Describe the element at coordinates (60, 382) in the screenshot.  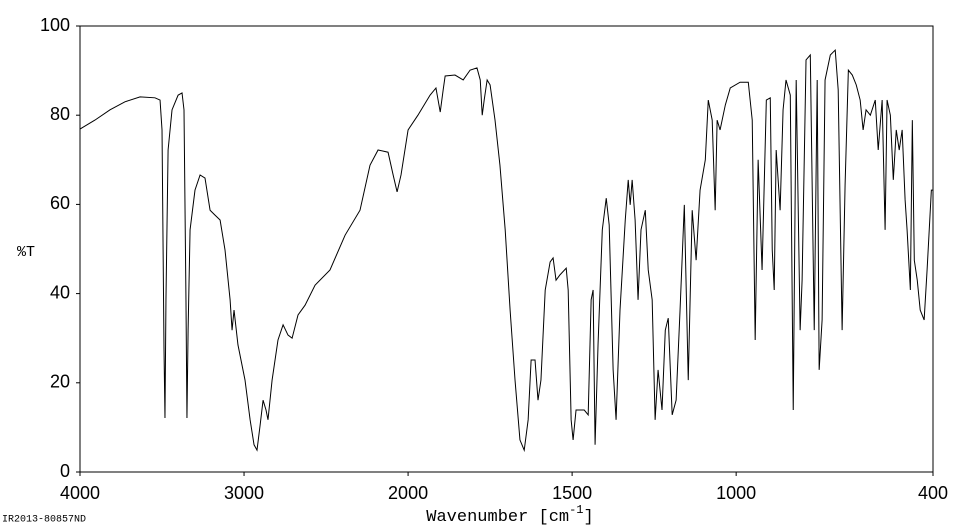
I see `y-tick-label: 20` at that location.